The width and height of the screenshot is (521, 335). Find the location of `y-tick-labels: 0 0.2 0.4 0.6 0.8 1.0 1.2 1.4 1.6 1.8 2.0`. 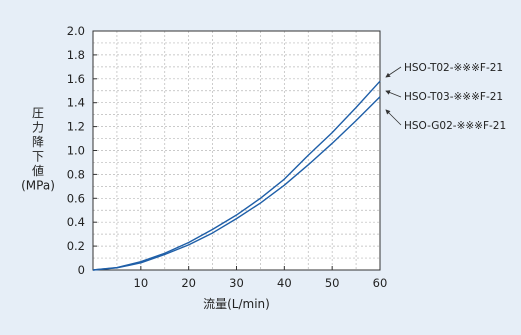

y-tick-labels: 0 0.2 0.4 0.6 0.8 1.0 1.2 1.4 1.6 1.8 2.0 is located at coordinates (76, 150).